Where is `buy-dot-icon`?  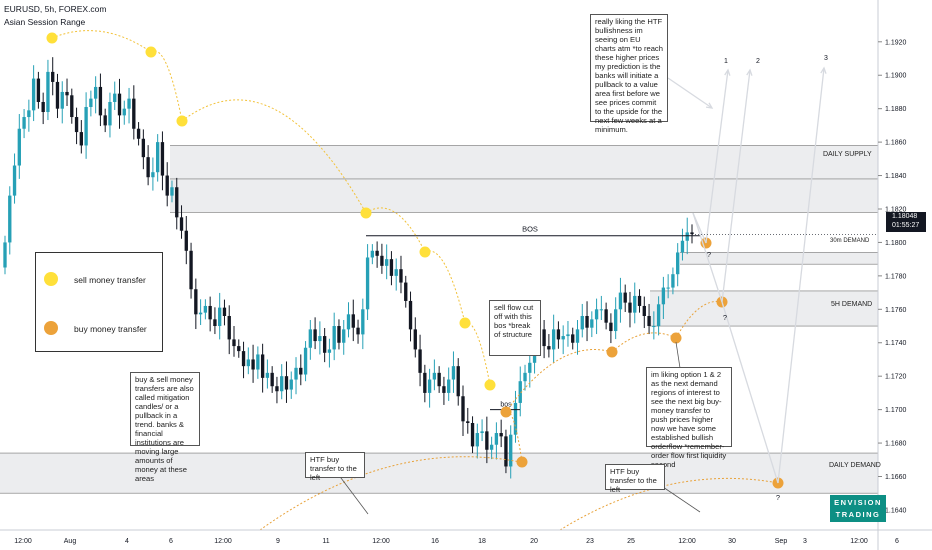
buy-dot-icon is located at coordinates (51, 328).